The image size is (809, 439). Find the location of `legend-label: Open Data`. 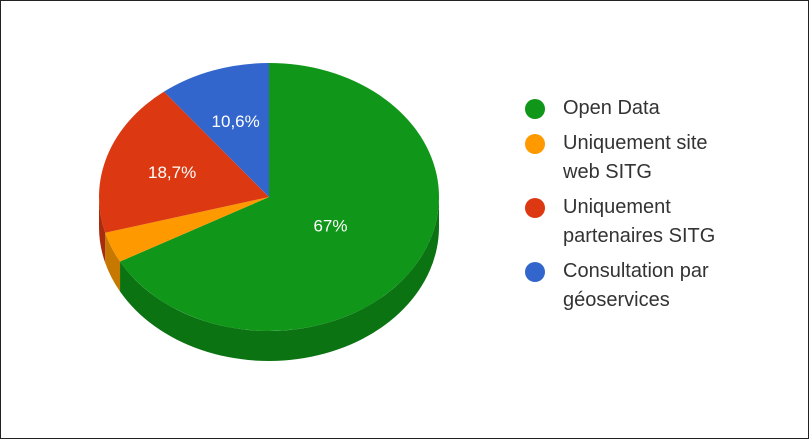

legend-label: Open Data is located at coordinates (611, 108).